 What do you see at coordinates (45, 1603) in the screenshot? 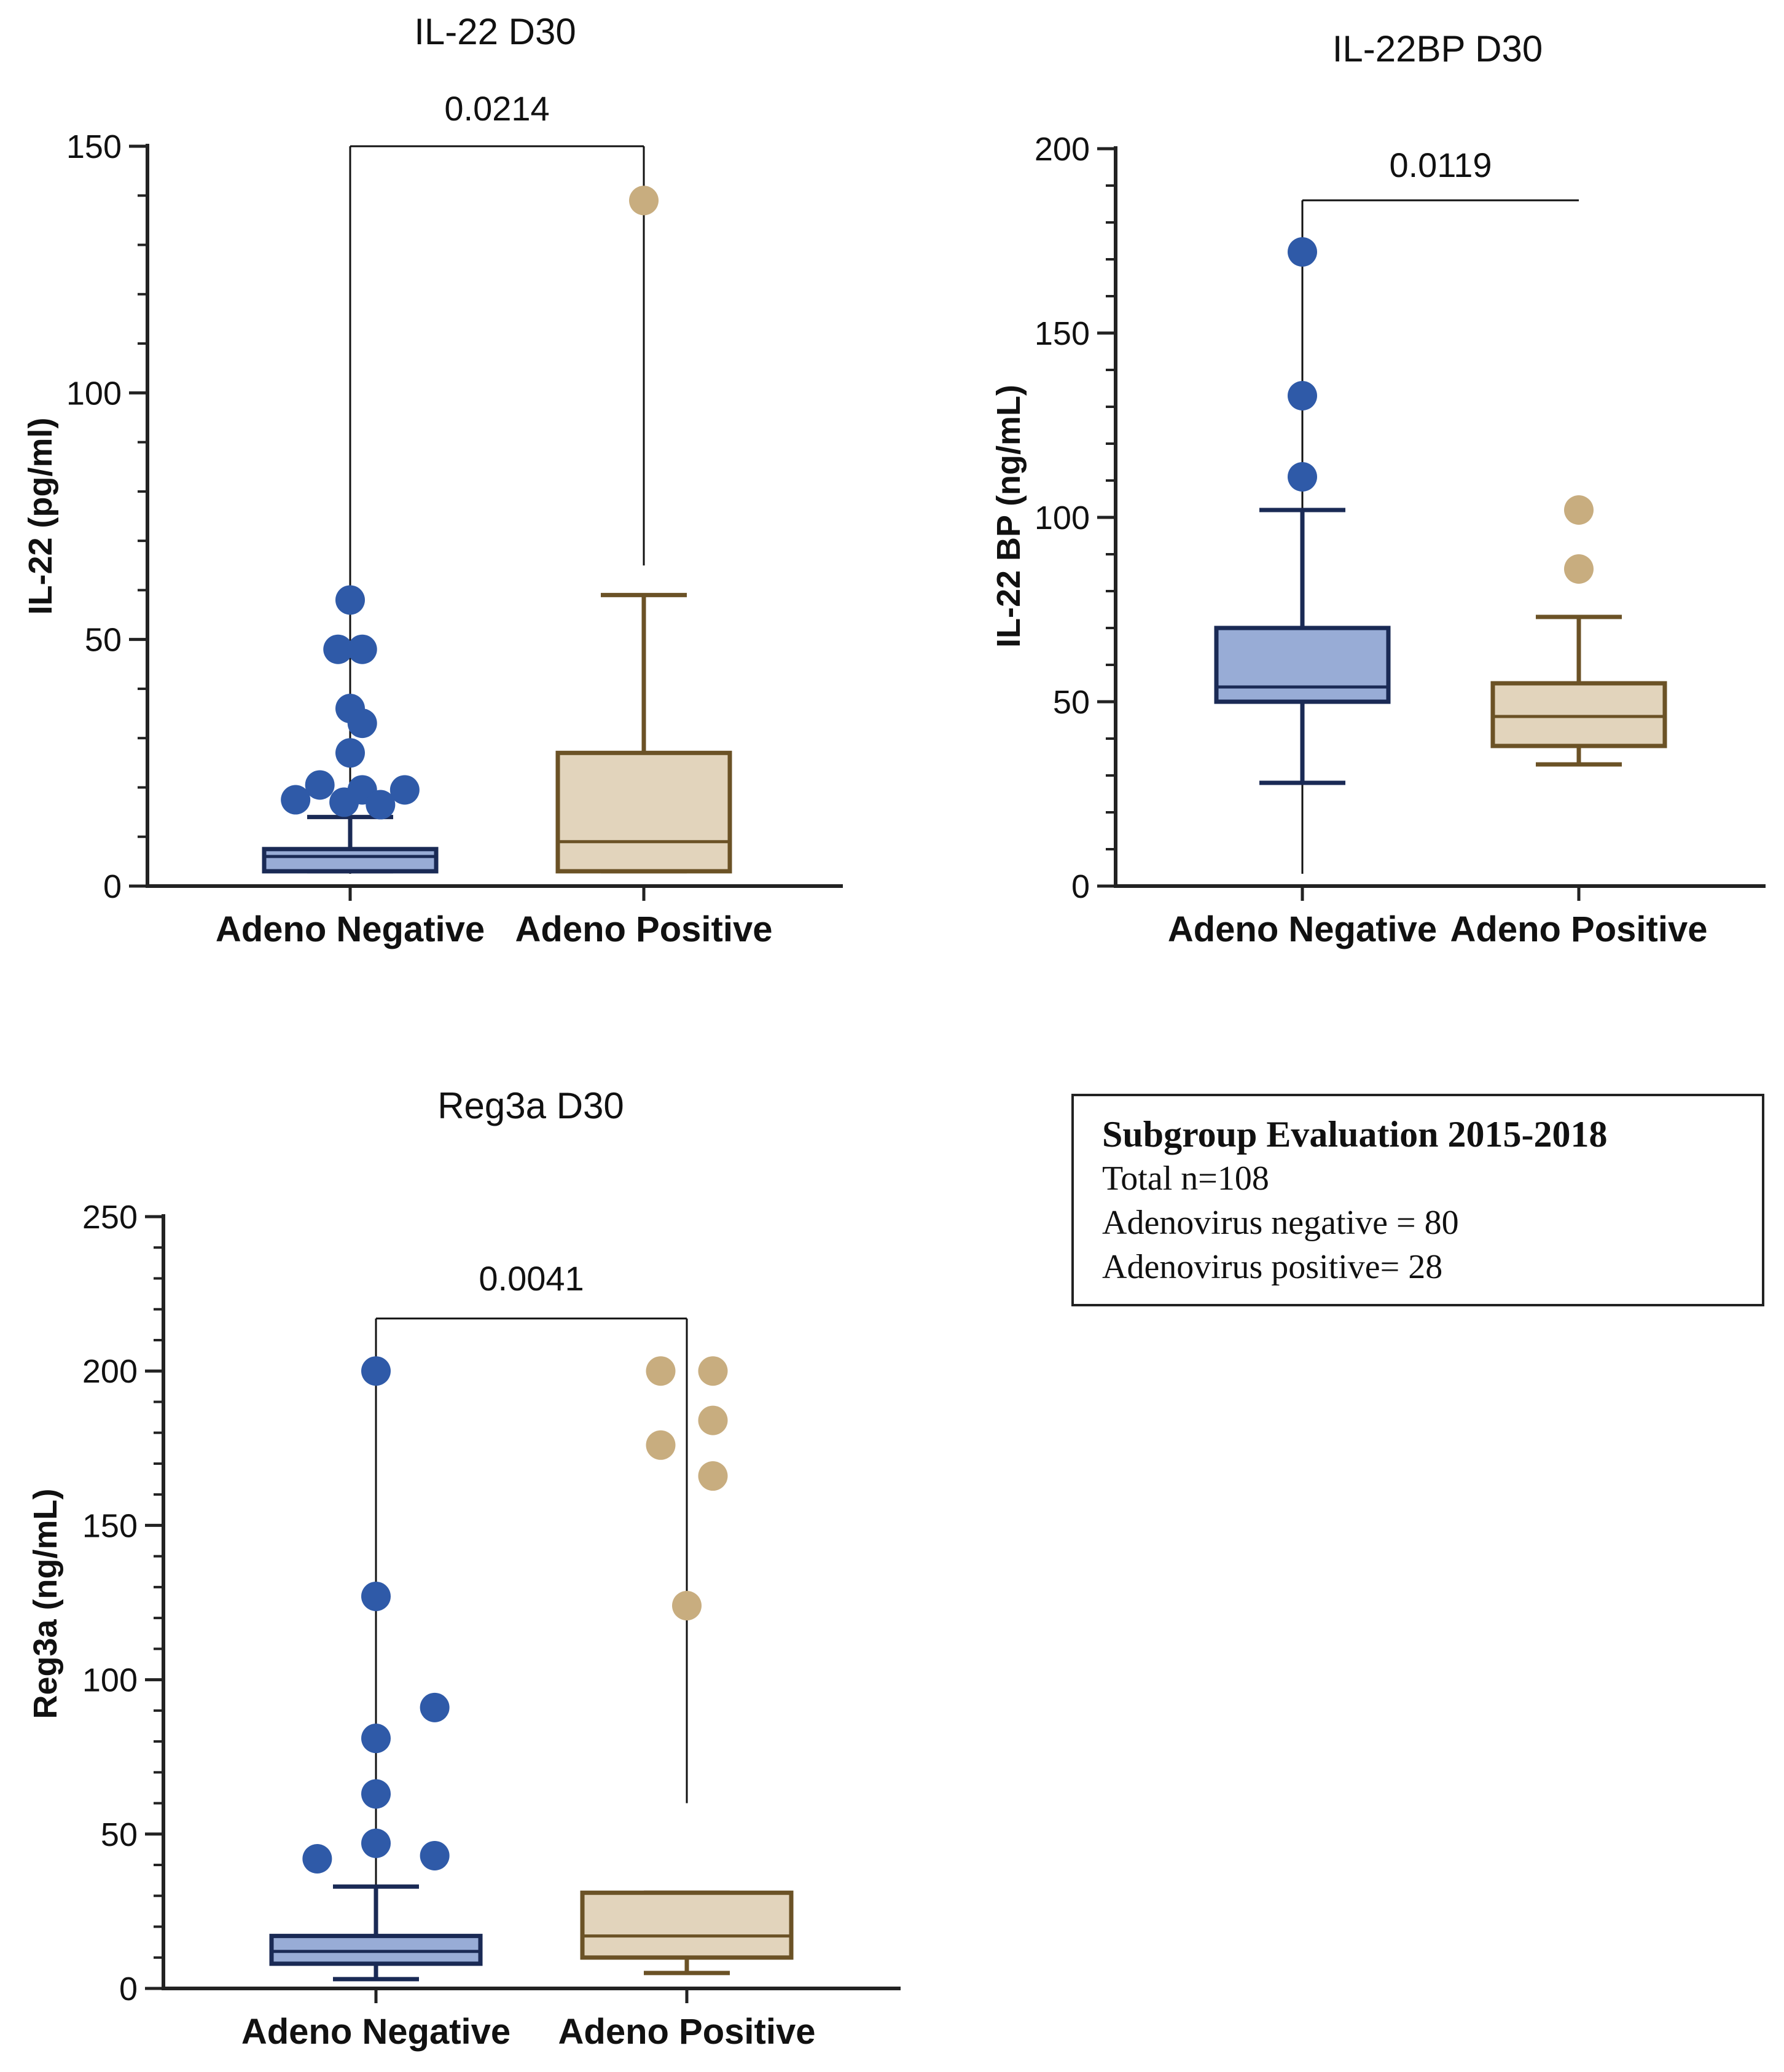
I see `y-axis-label: Reg3a (ng/mL)` at bounding box center [45, 1603].